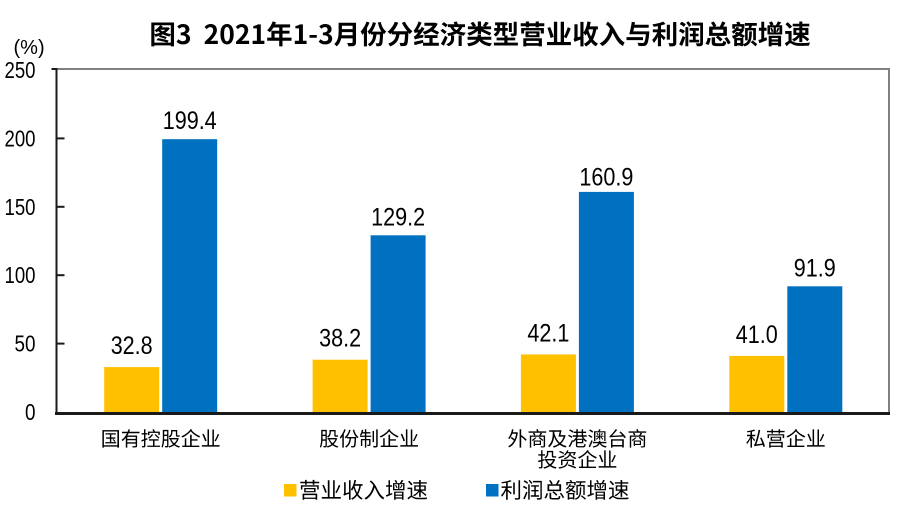 The width and height of the screenshot is (900, 516). I want to click on svg-text: 50, so click(25, 344).